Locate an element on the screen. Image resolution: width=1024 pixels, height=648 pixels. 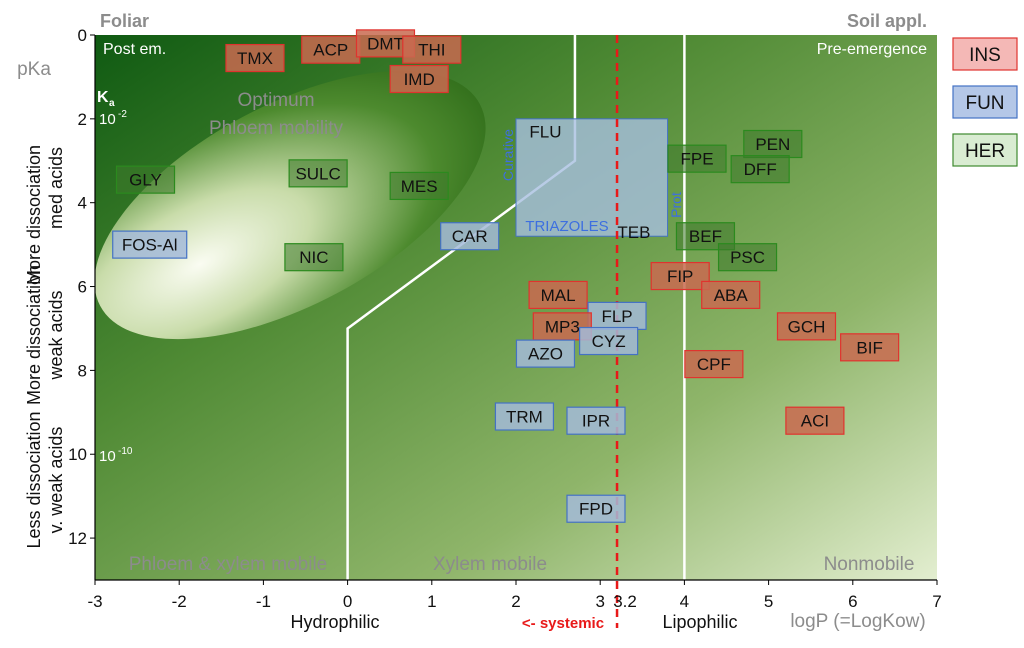
ka-low-label: 10 is located at coordinates (107, 456).